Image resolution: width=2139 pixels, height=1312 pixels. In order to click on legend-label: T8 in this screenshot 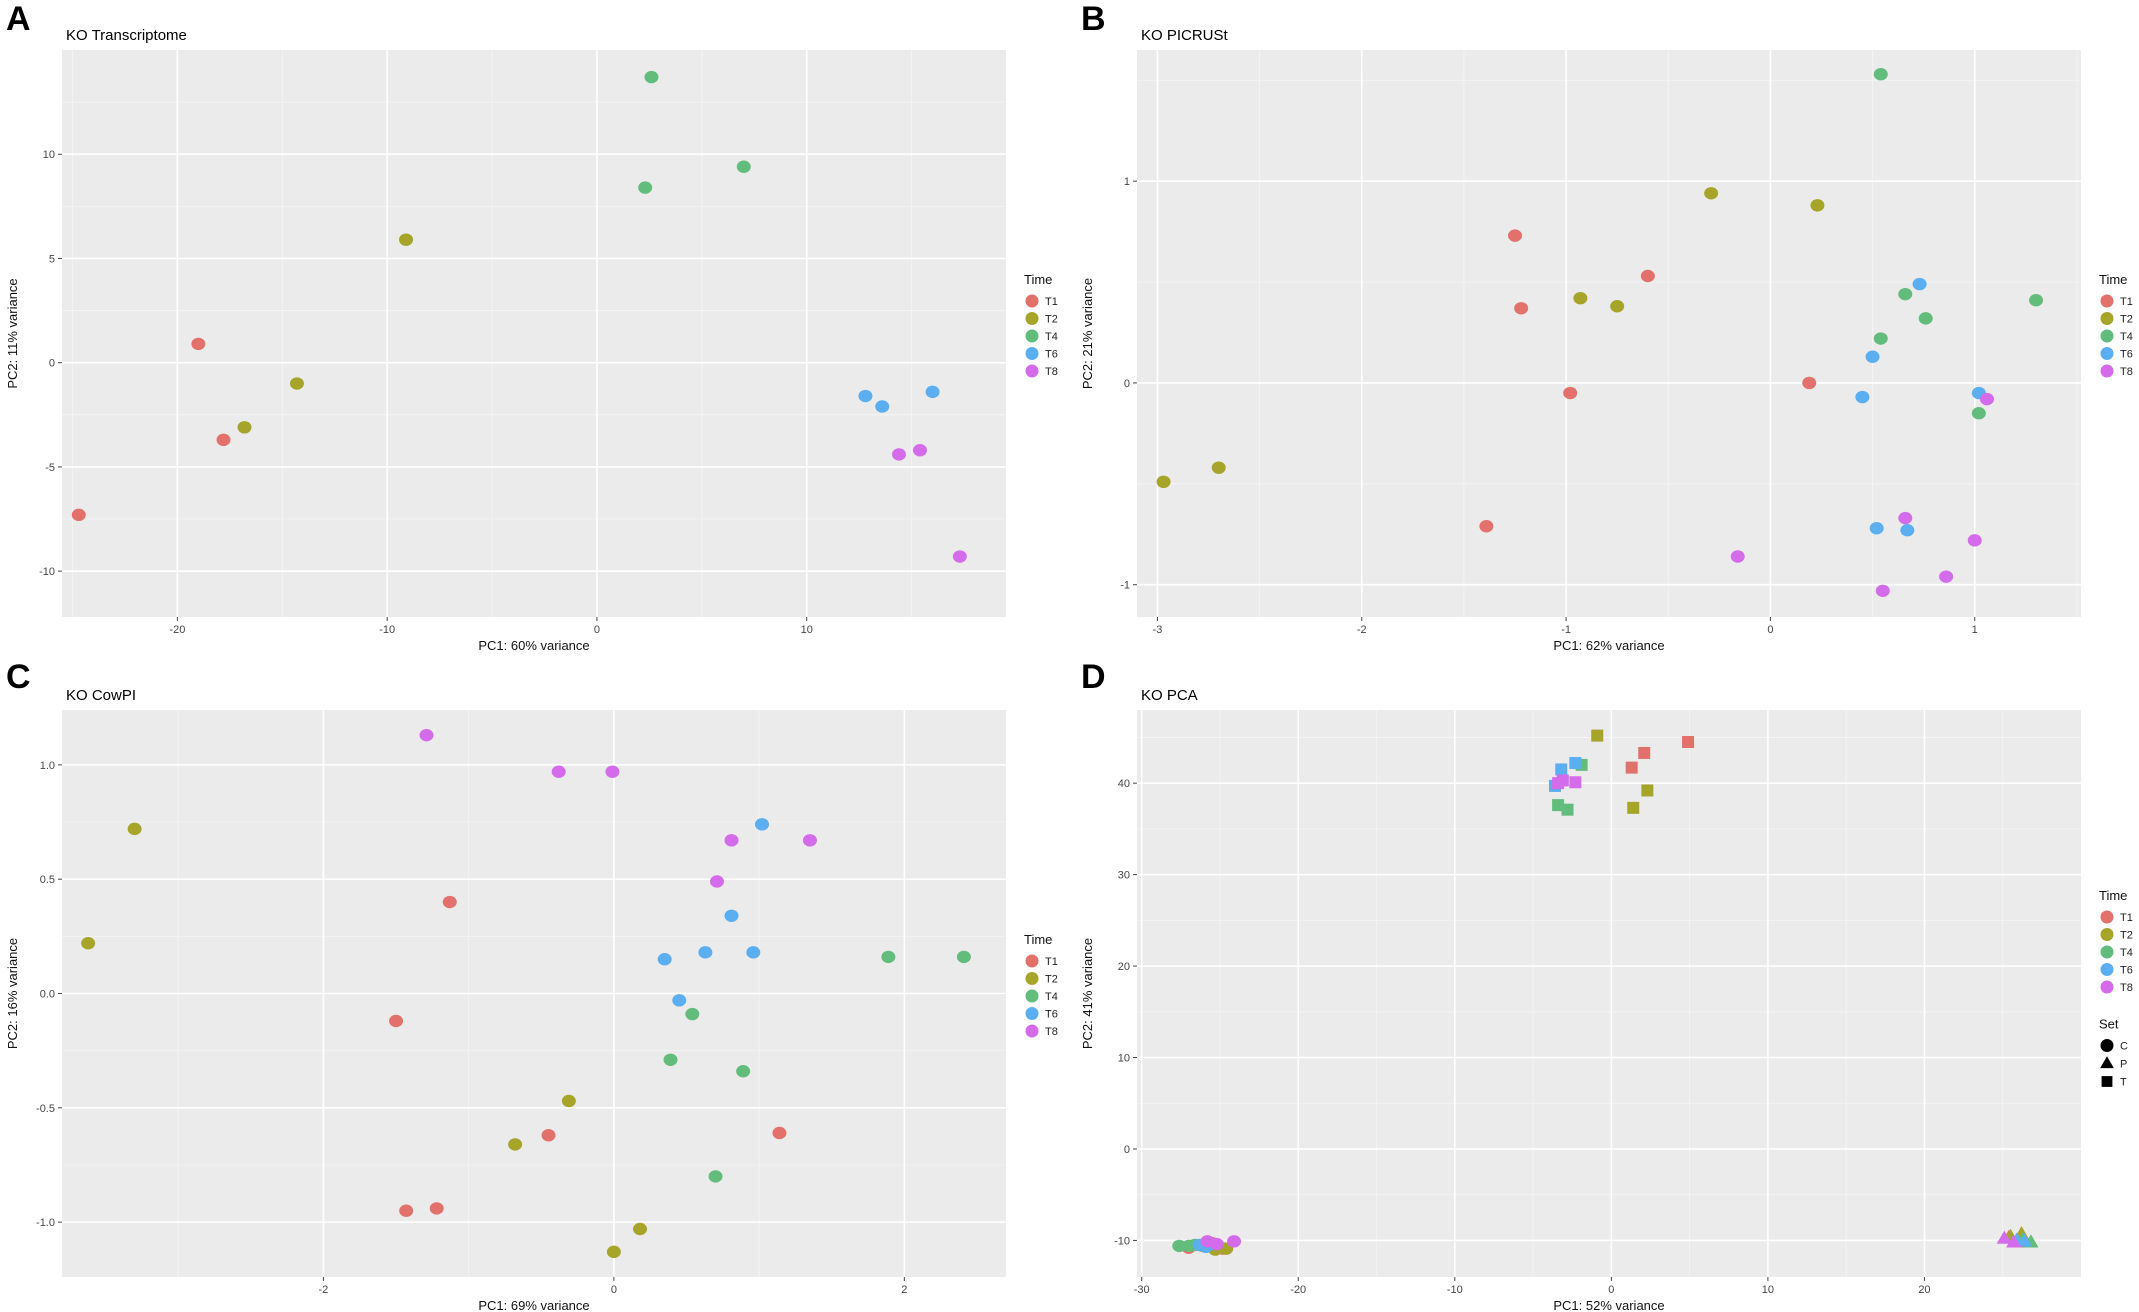, I will do `click(1051, 1032)`.